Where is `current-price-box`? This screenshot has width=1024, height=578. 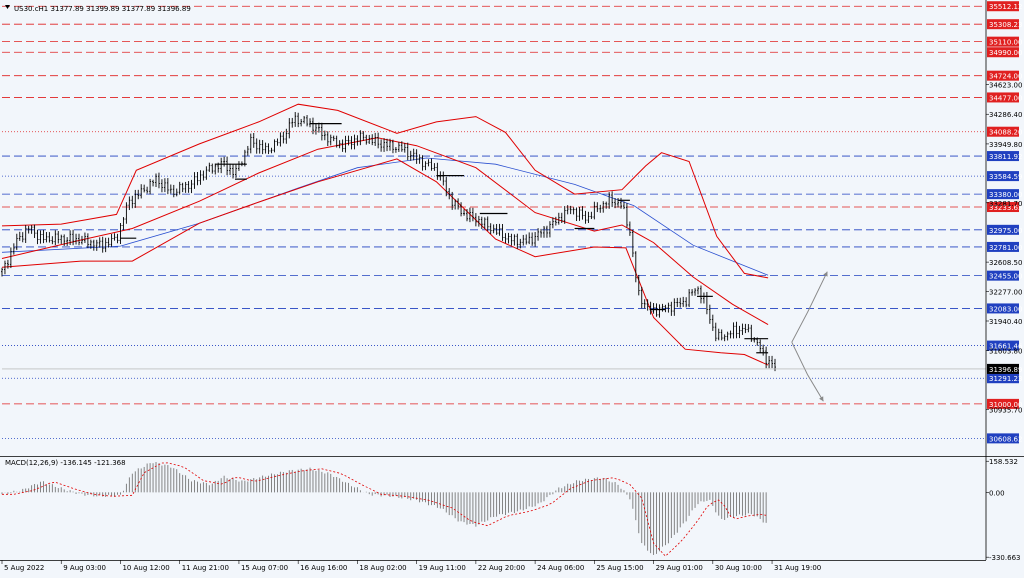 current-price-box is located at coordinates (1003, 368).